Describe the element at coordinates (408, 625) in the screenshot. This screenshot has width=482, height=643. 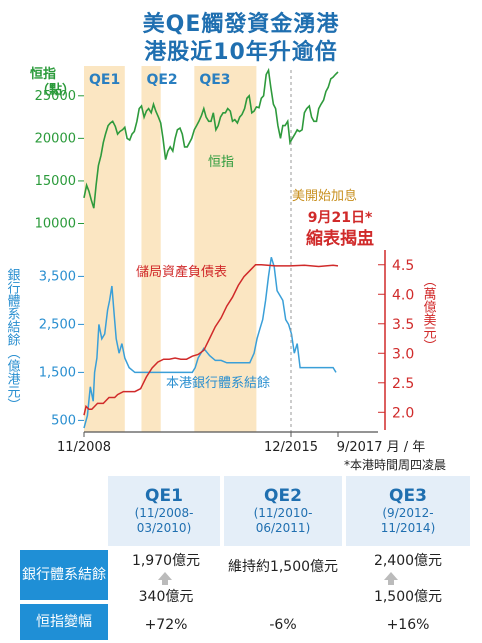
I see `qe3-hsi-change: +16%` at that location.